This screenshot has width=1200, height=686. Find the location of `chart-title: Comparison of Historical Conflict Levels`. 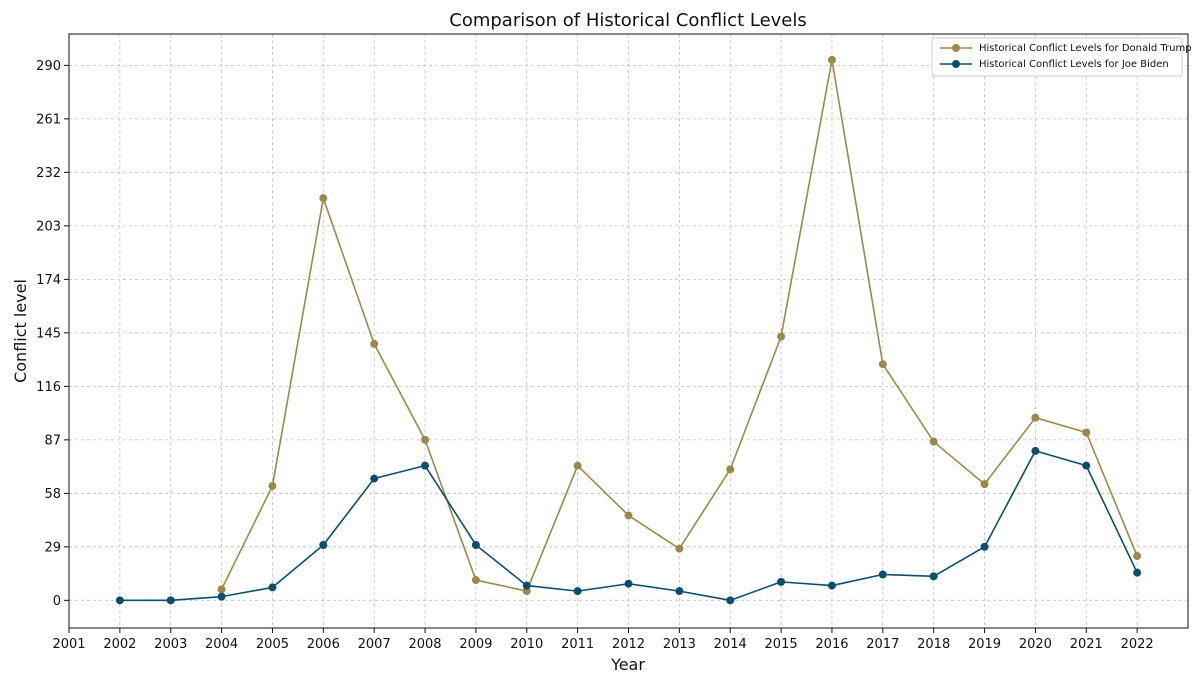

chart-title: Comparison of Historical Conflict Levels is located at coordinates (628, 20).